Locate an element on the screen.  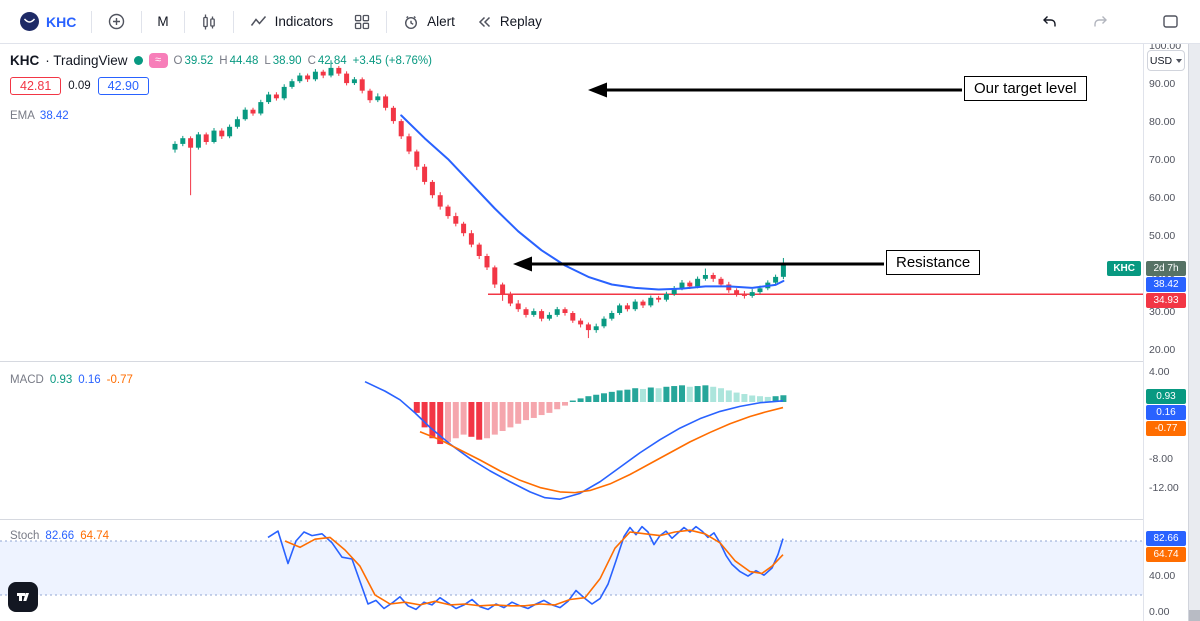
redo-icon is located at coordinates (1100, 21).